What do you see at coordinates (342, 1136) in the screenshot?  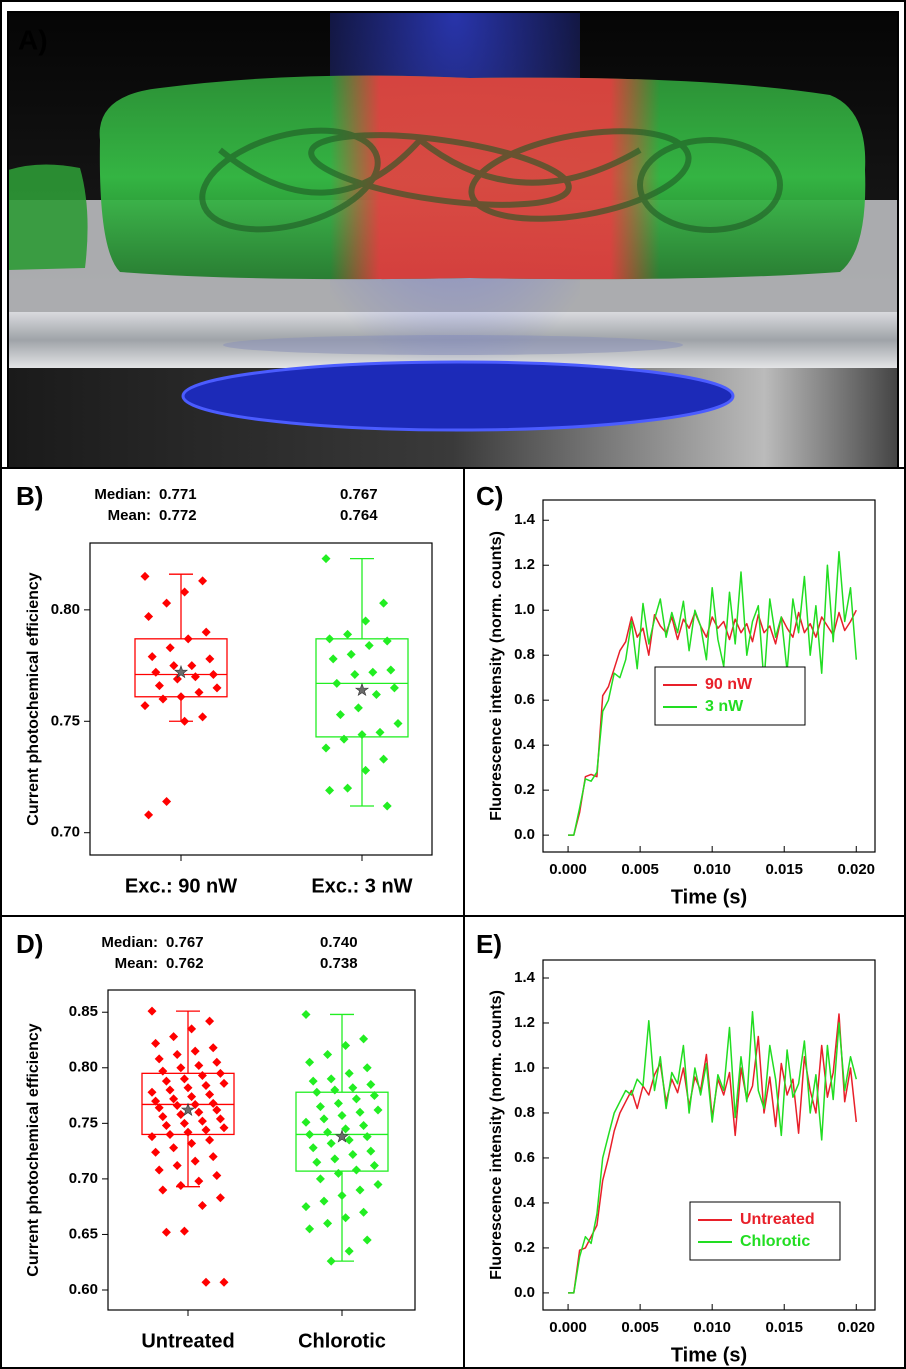 I see `mean-marker` at bounding box center [342, 1136].